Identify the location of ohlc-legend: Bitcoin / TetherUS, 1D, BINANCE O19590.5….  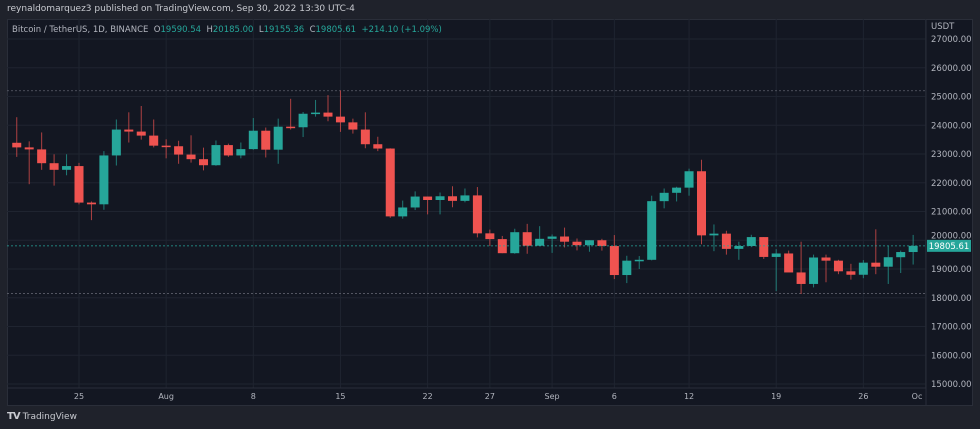
(227, 30).